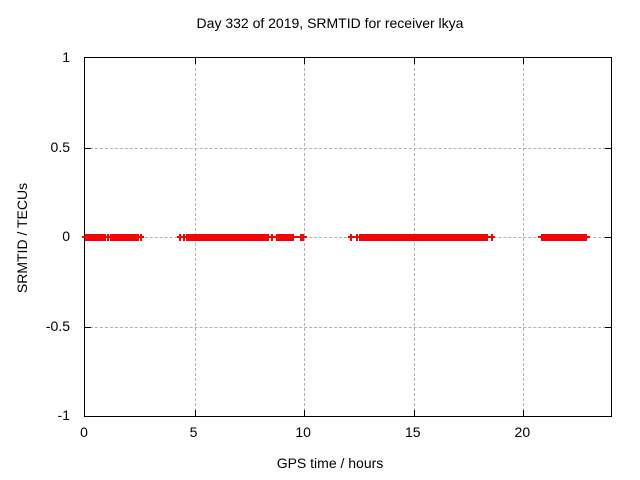 The width and height of the screenshot is (640, 480). What do you see at coordinates (330, 463) in the screenshot?
I see `x-axis-label: GPS time / hours` at bounding box center [330, 463].